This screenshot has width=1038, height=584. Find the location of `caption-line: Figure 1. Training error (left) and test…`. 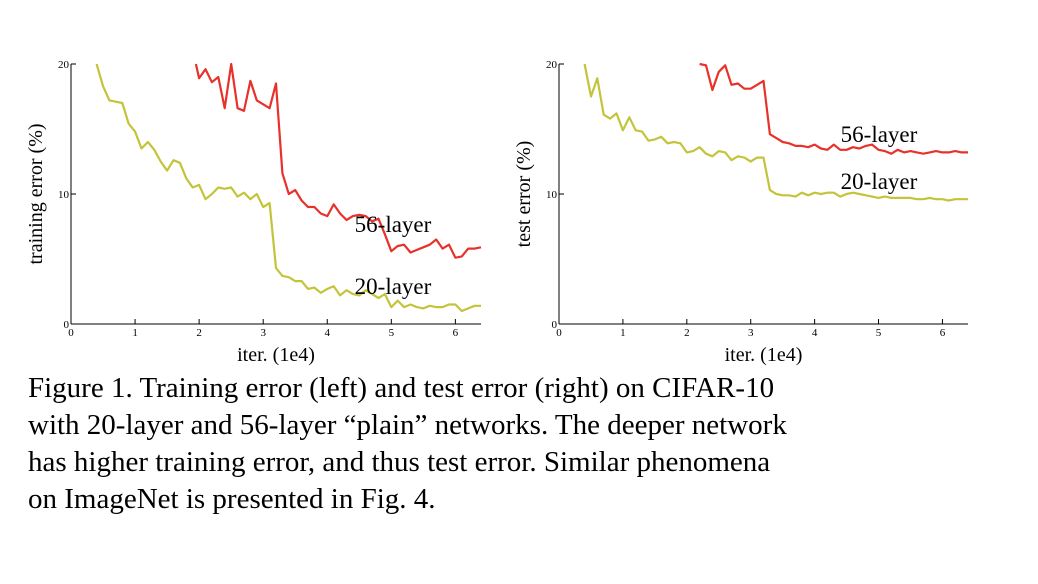

caption-line: Figure 1. Training error (left) and test… is located at coordinates (401, 388).